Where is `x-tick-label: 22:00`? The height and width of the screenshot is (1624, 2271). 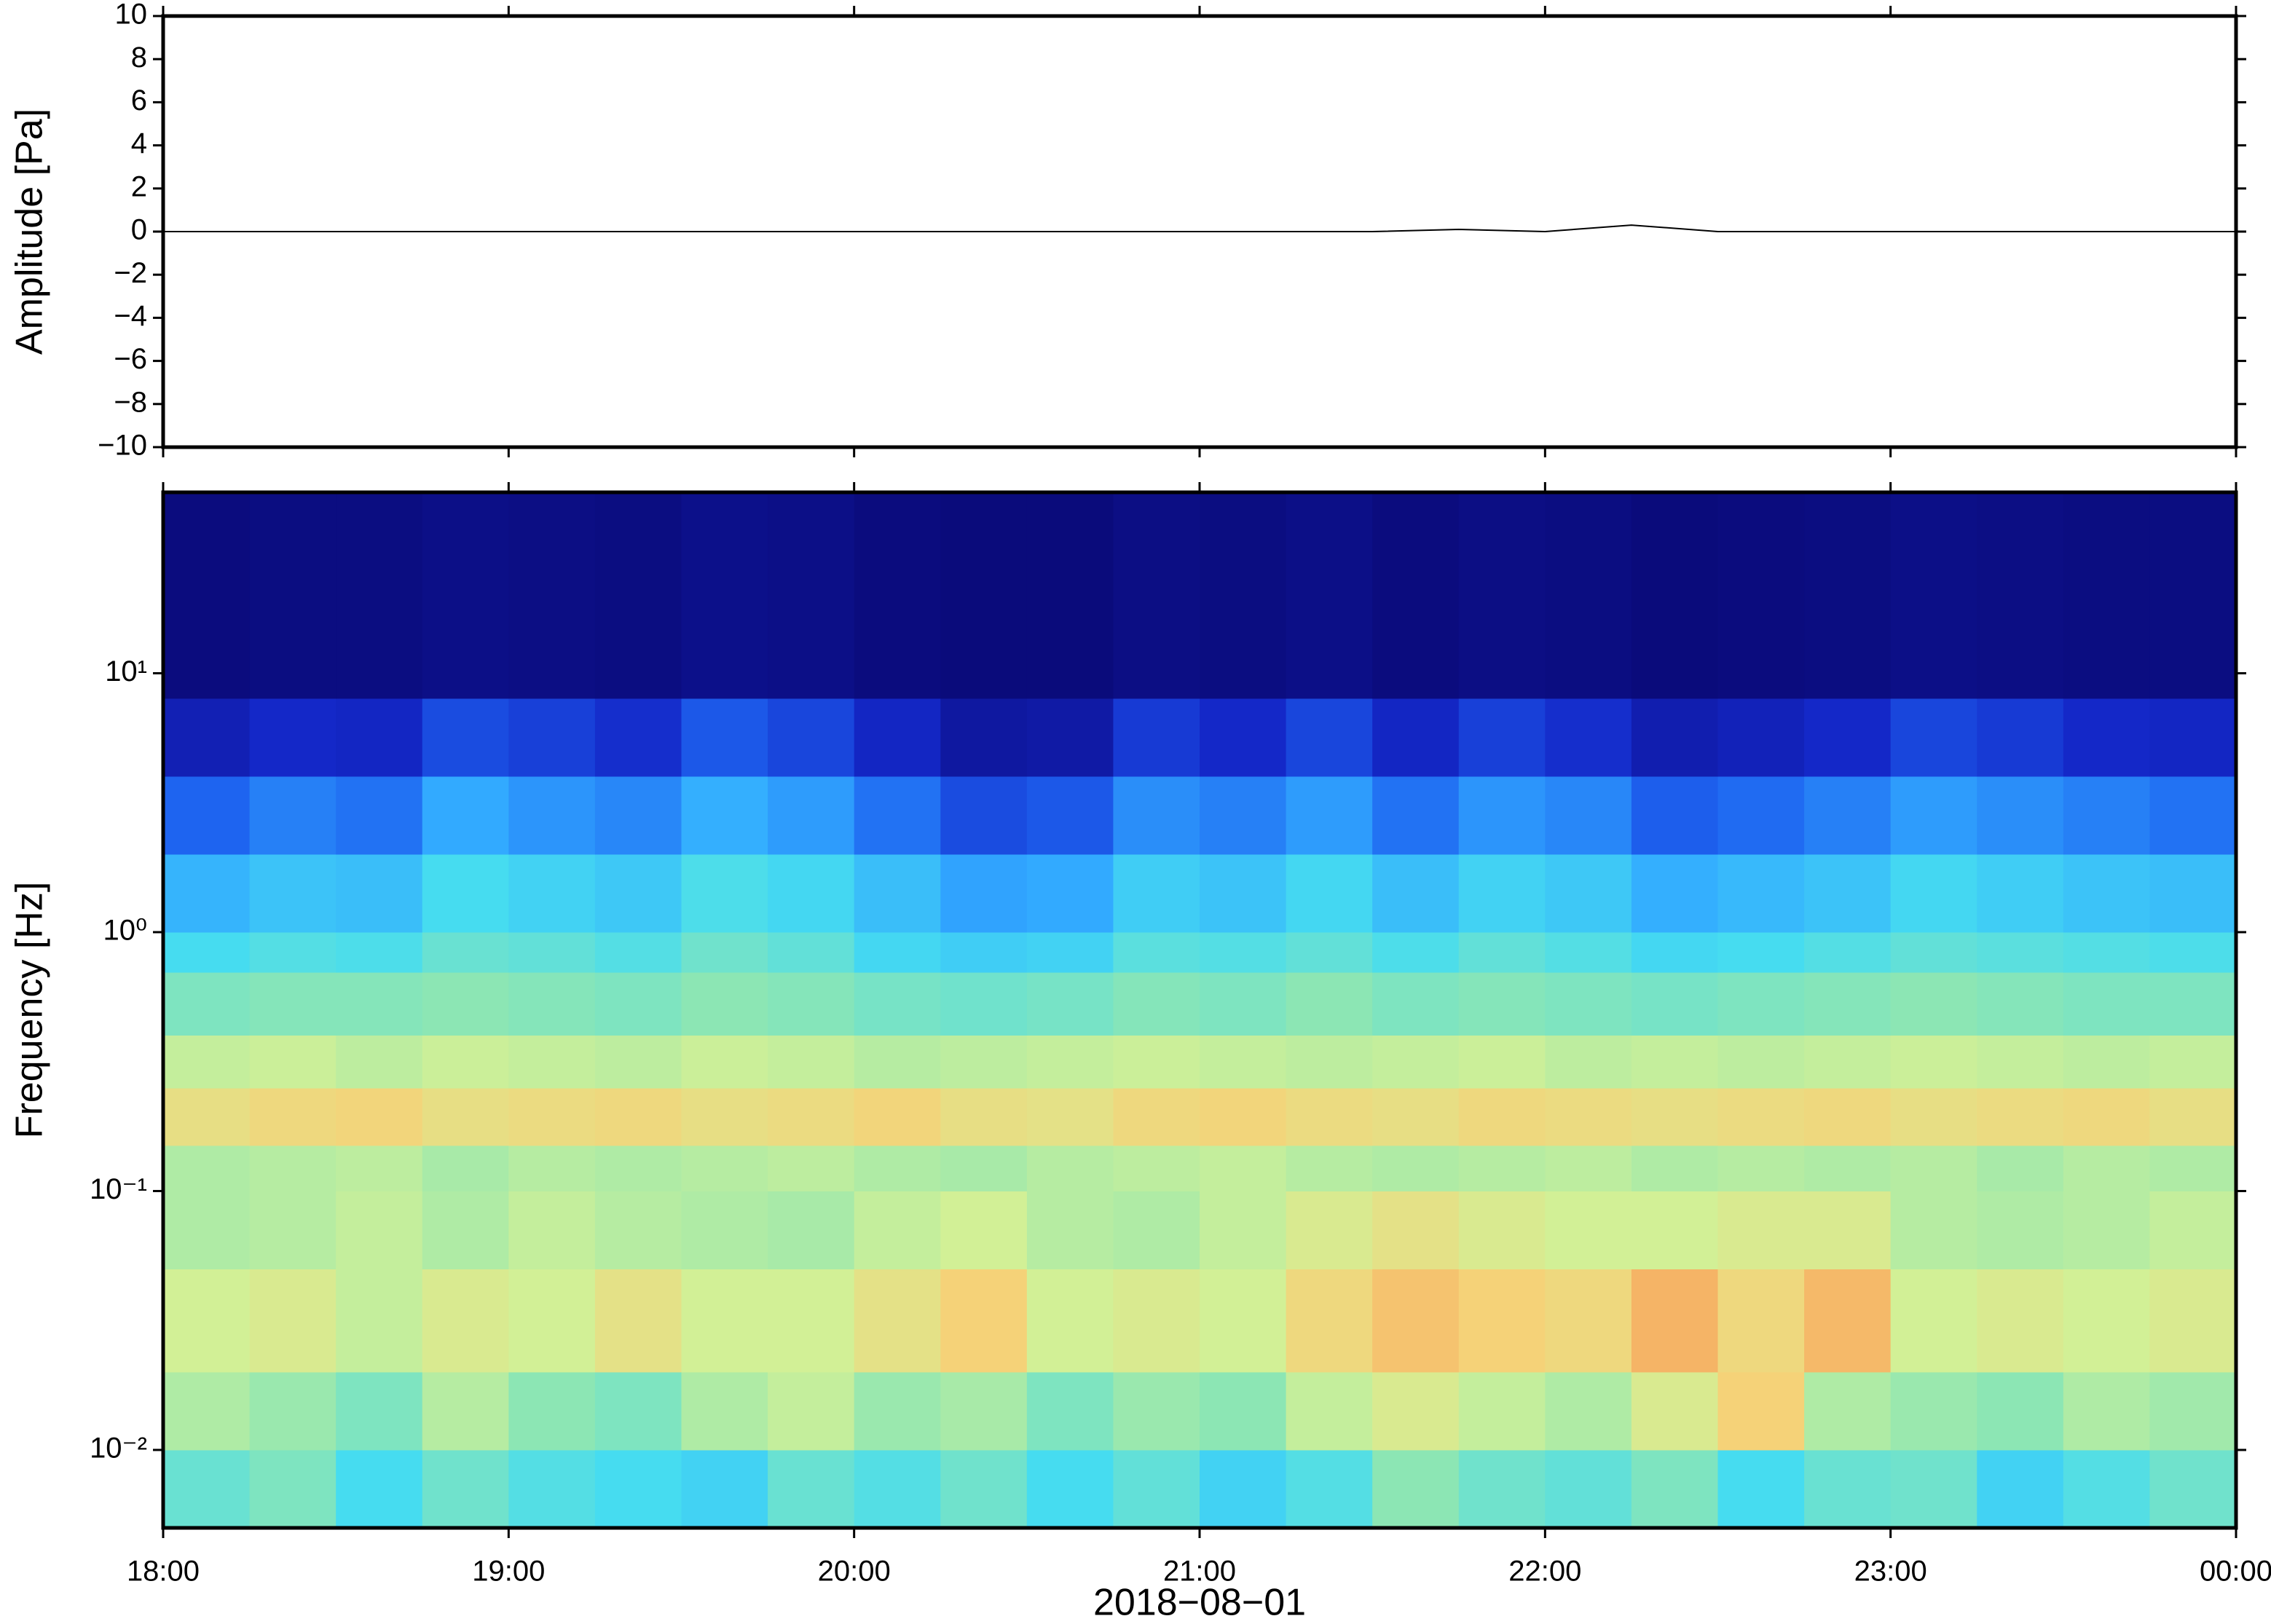 x-tick-label: 22:00 is located at coordinates (1544, 1572).